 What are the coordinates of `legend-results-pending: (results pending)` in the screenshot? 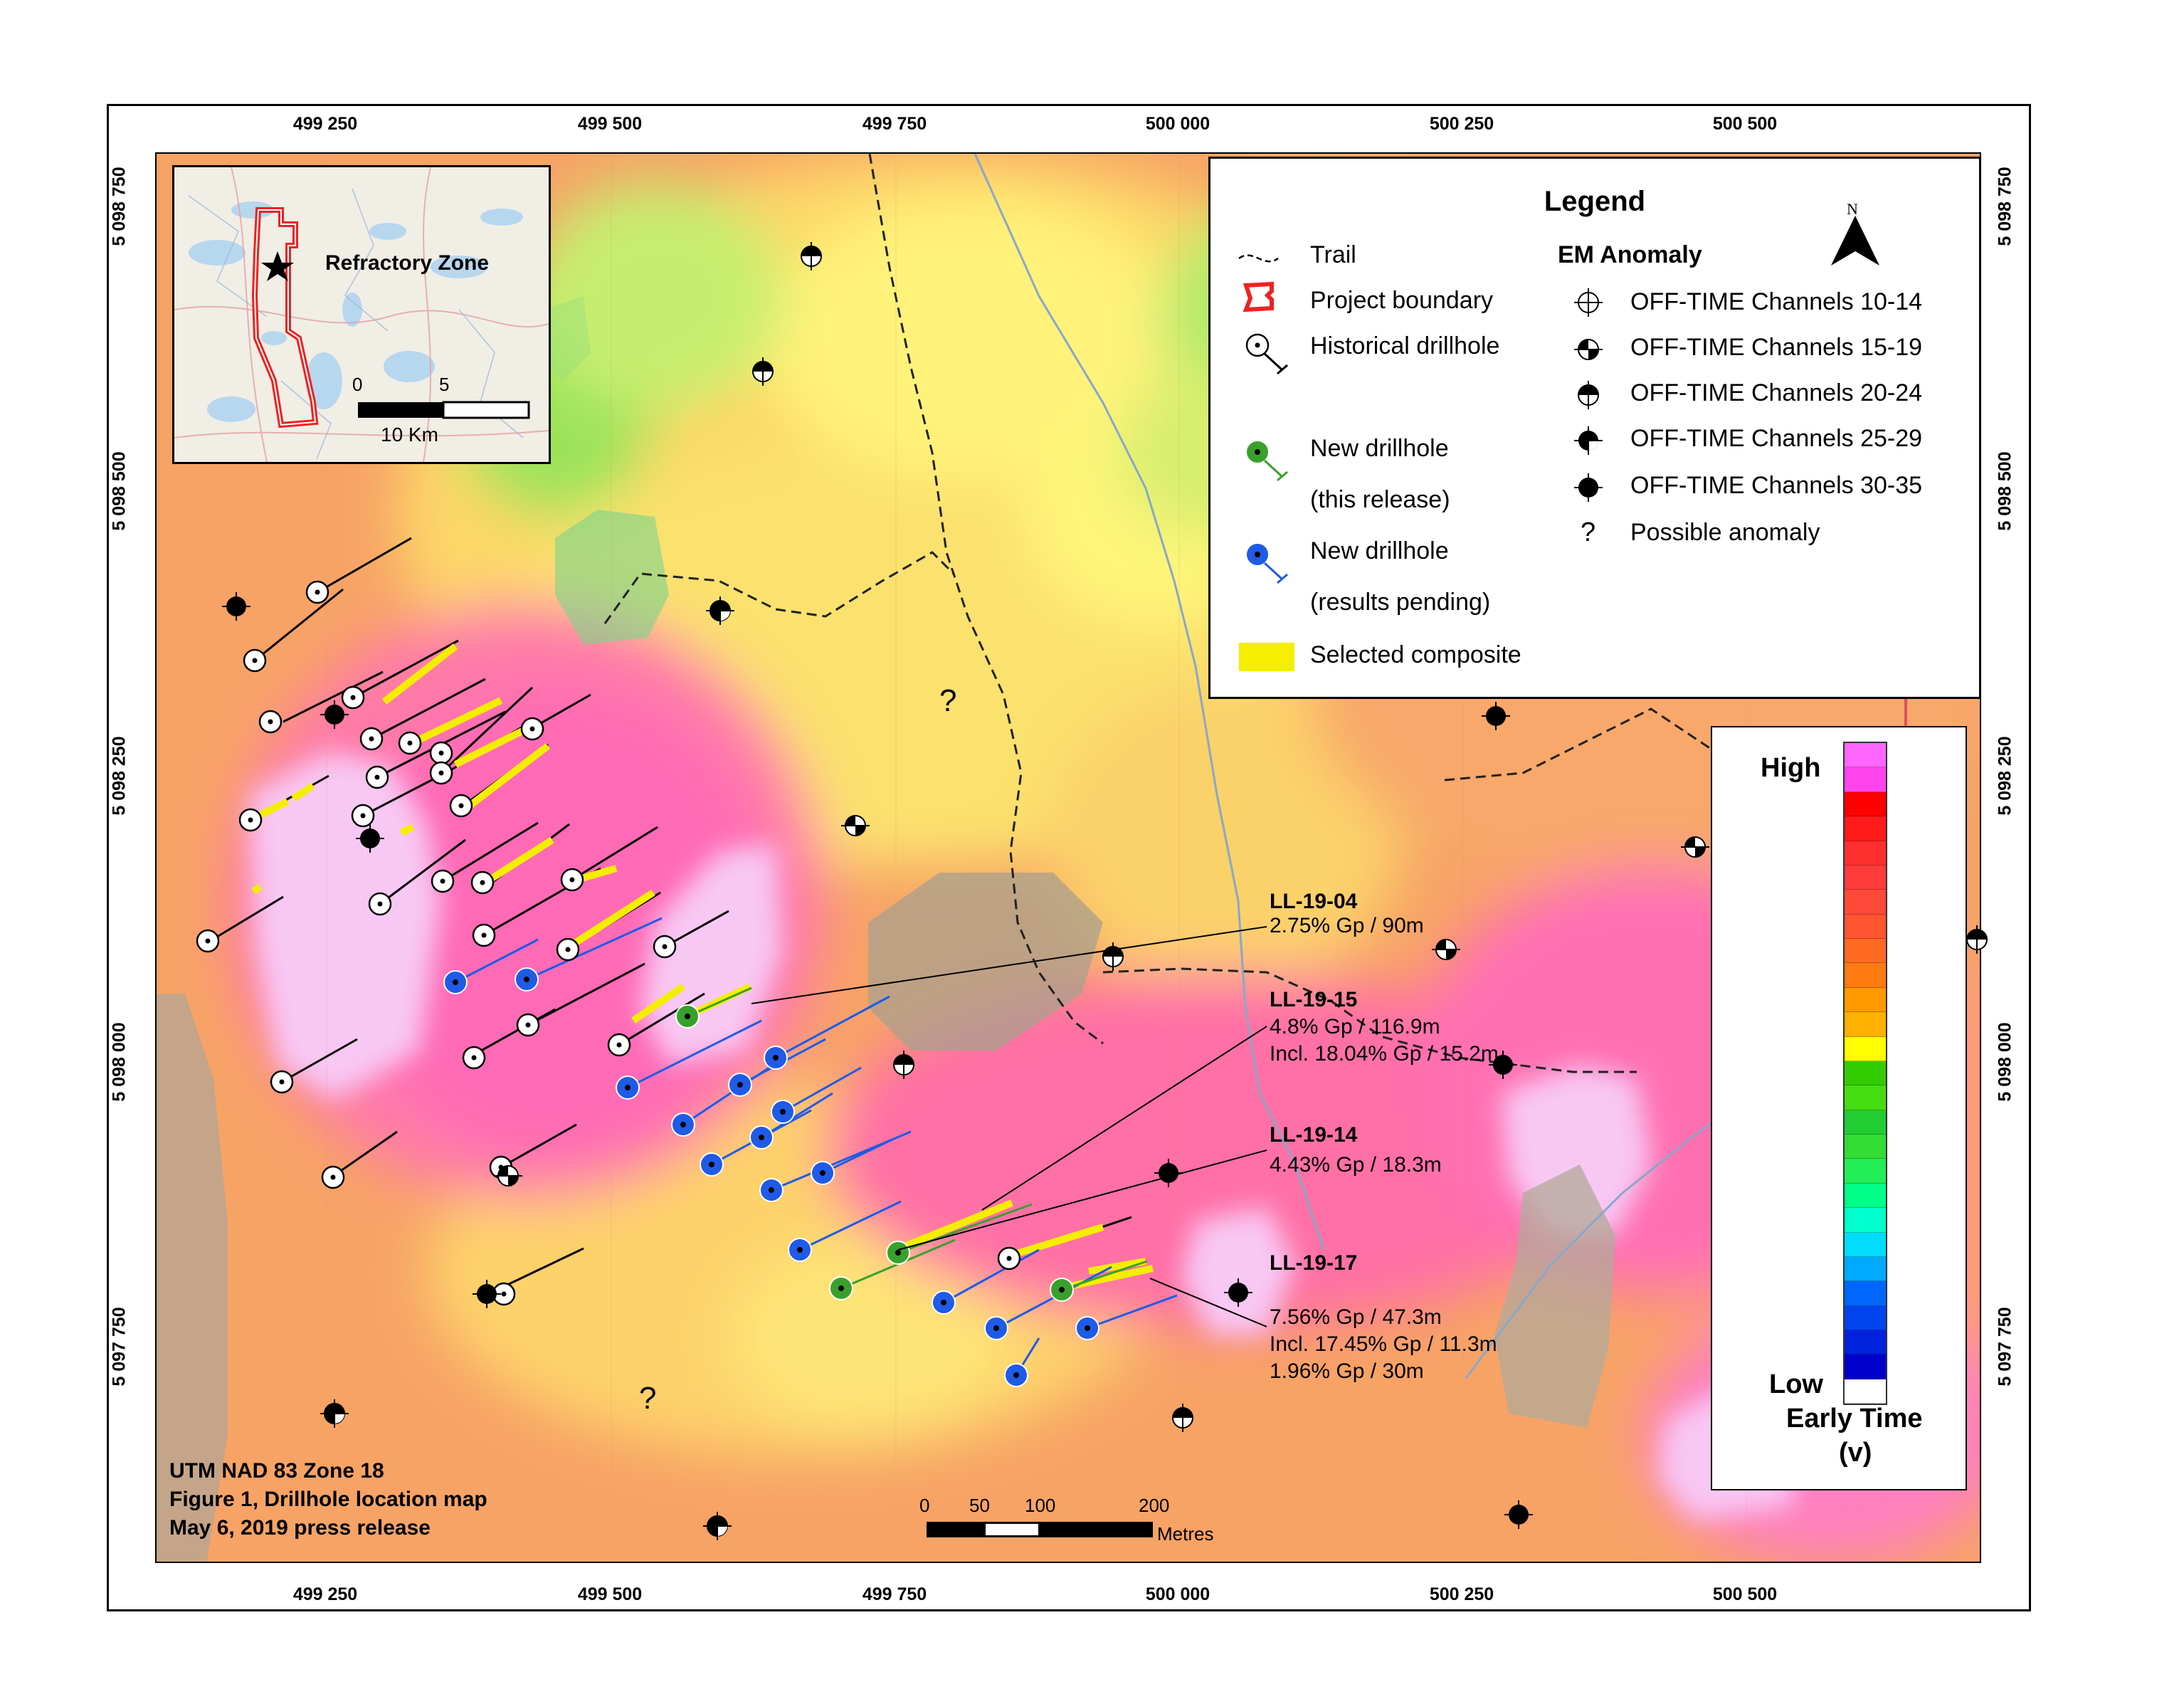 It's located at (1400, 602).